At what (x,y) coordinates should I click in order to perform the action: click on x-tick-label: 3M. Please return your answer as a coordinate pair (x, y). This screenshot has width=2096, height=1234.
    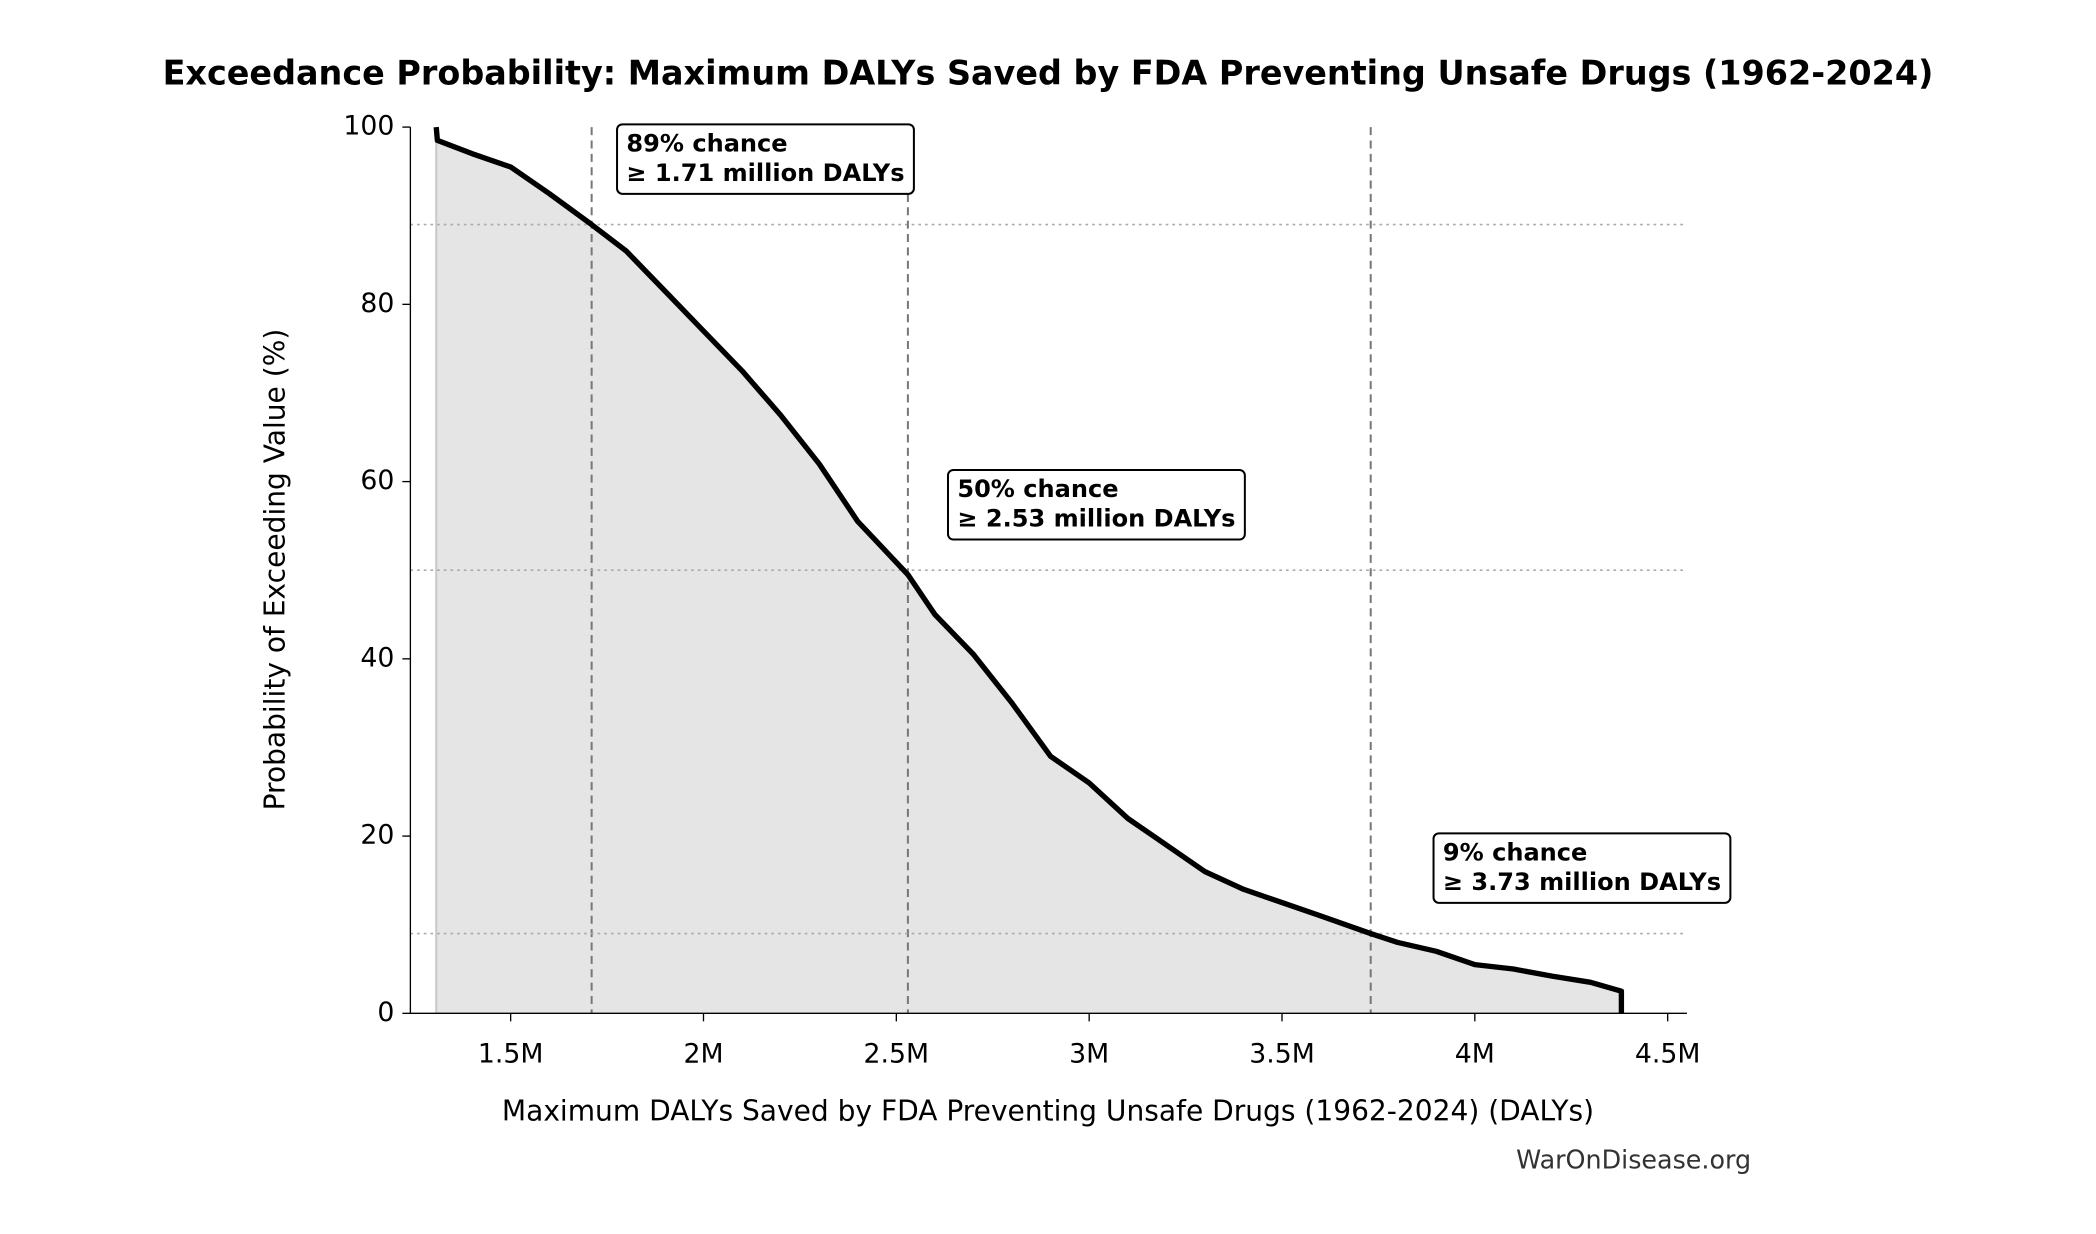
    Looking at the image, I should click on (1089, 1053).